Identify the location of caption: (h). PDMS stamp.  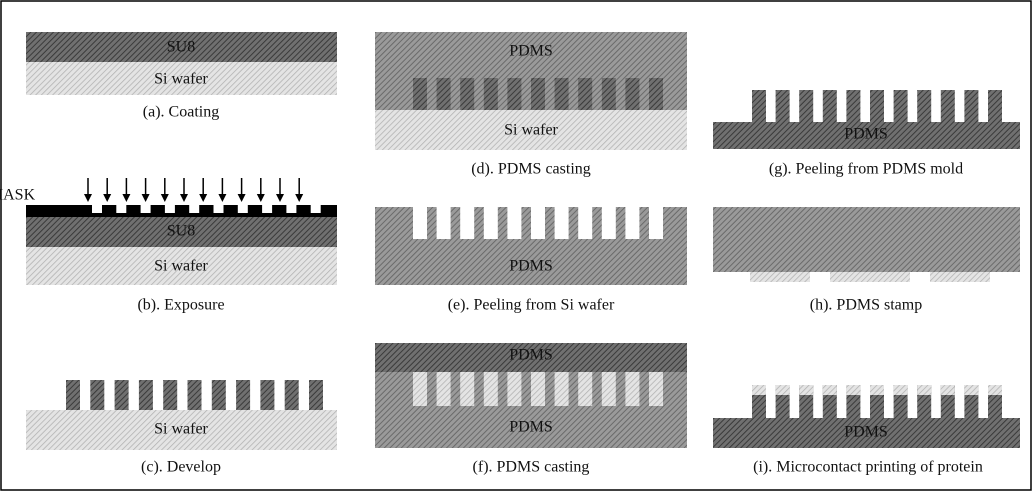
(866, 305).